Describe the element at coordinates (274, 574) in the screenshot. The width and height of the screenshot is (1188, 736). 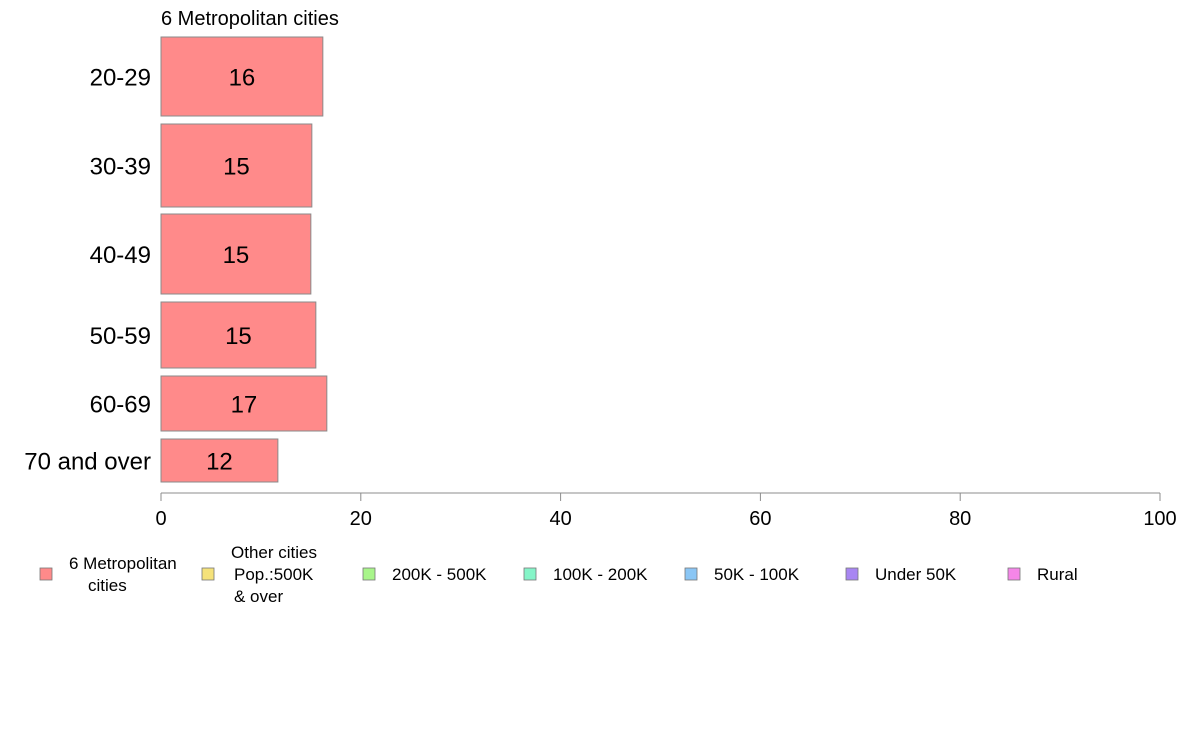
I see `legend-label: Other cities Pop.:500K & over` at that location.